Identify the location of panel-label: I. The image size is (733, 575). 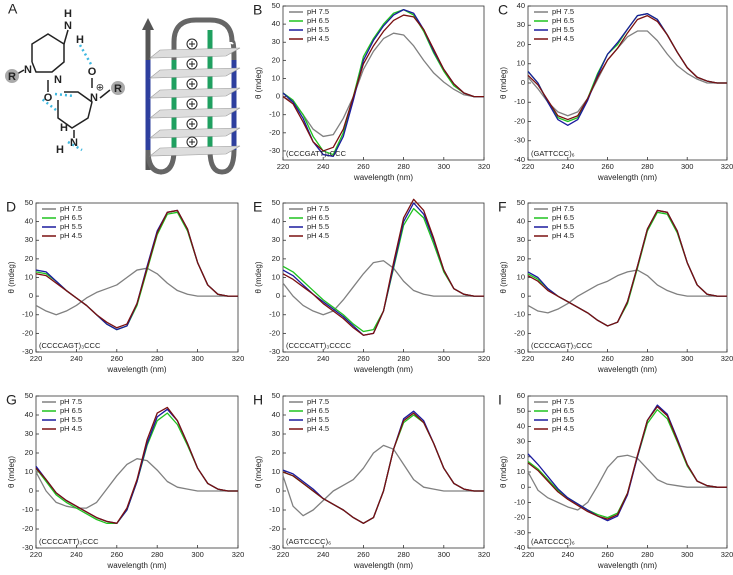
(500, 400).